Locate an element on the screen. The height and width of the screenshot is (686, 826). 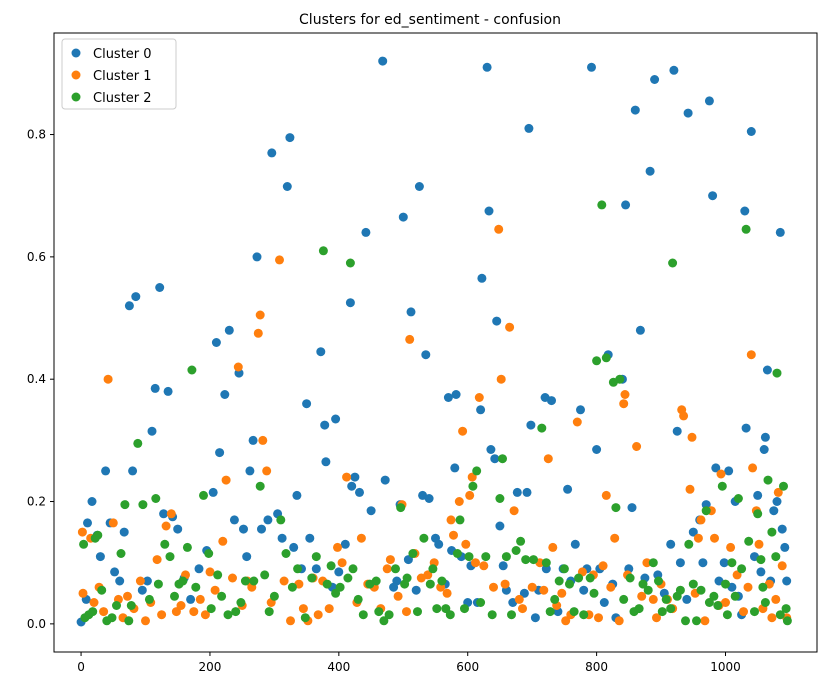
x-tick-label: 0 is located at coordinates (81, 667).